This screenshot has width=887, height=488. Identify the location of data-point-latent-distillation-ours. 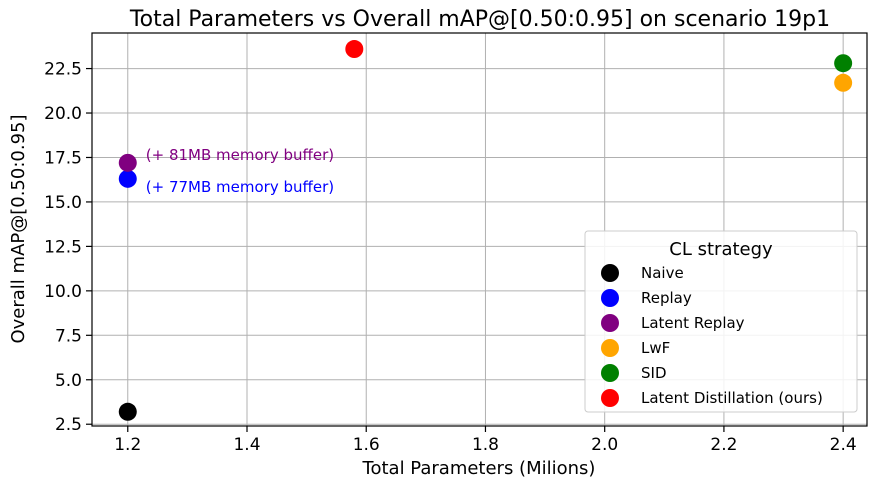
(354, 49).